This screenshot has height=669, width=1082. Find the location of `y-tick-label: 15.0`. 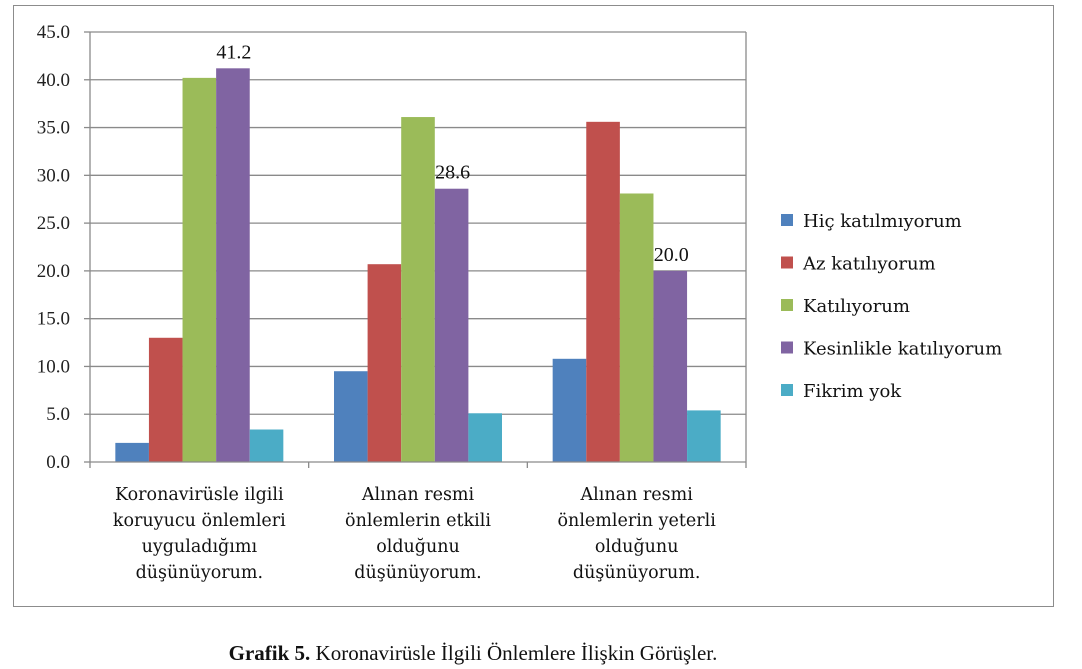

y-tick-label: 15.0 is located at coordinates (53, 319).